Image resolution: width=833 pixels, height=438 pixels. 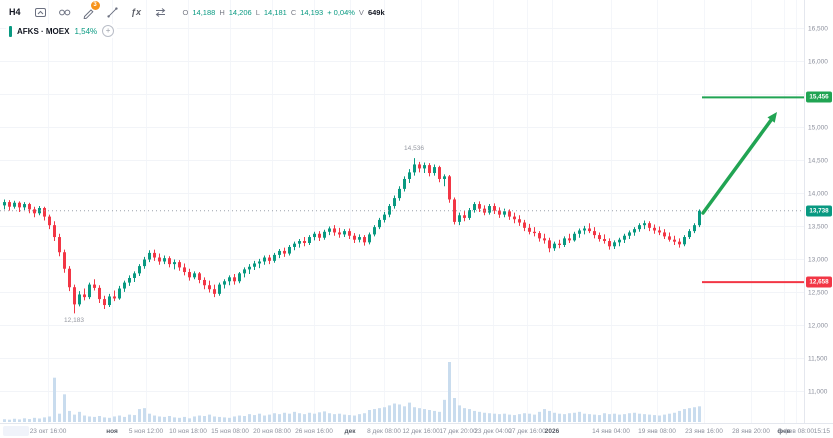 What do you see at coordinates (16, 431) in the screenshot?
I see `bottom-left-chip` at bounding box center [16, 431].